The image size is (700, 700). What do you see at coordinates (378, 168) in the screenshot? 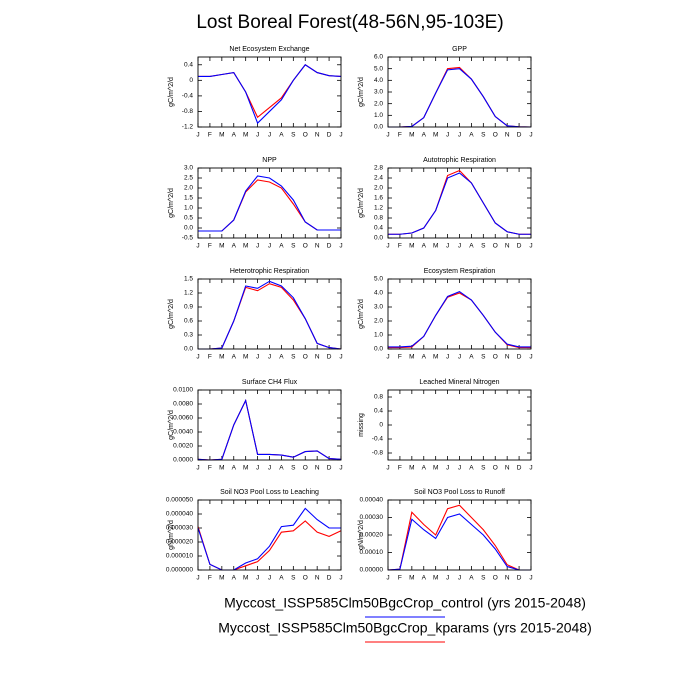
I see `y-tick-label: 2.8` at bounding box center [378, 168].